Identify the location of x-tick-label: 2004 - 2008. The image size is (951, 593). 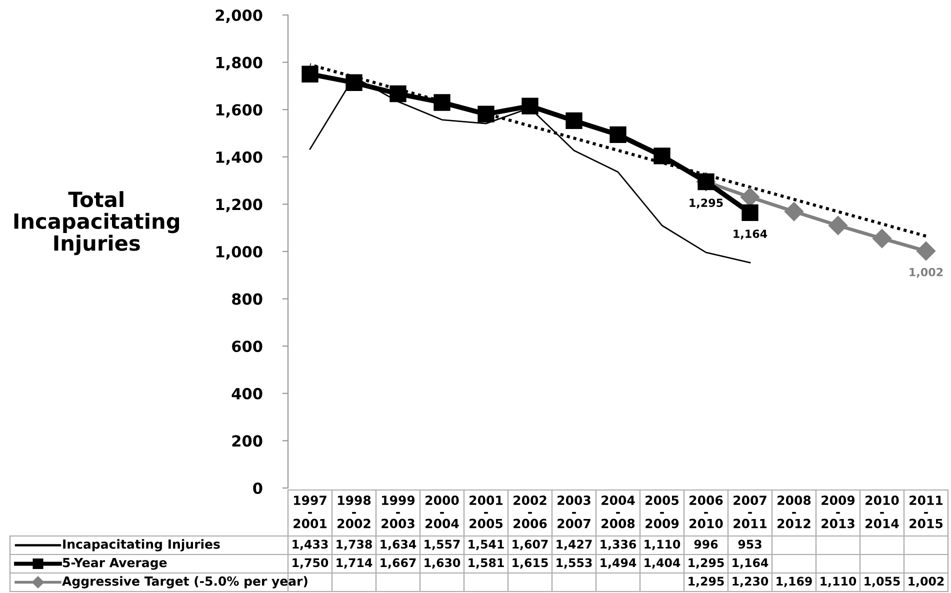
(618, 512).